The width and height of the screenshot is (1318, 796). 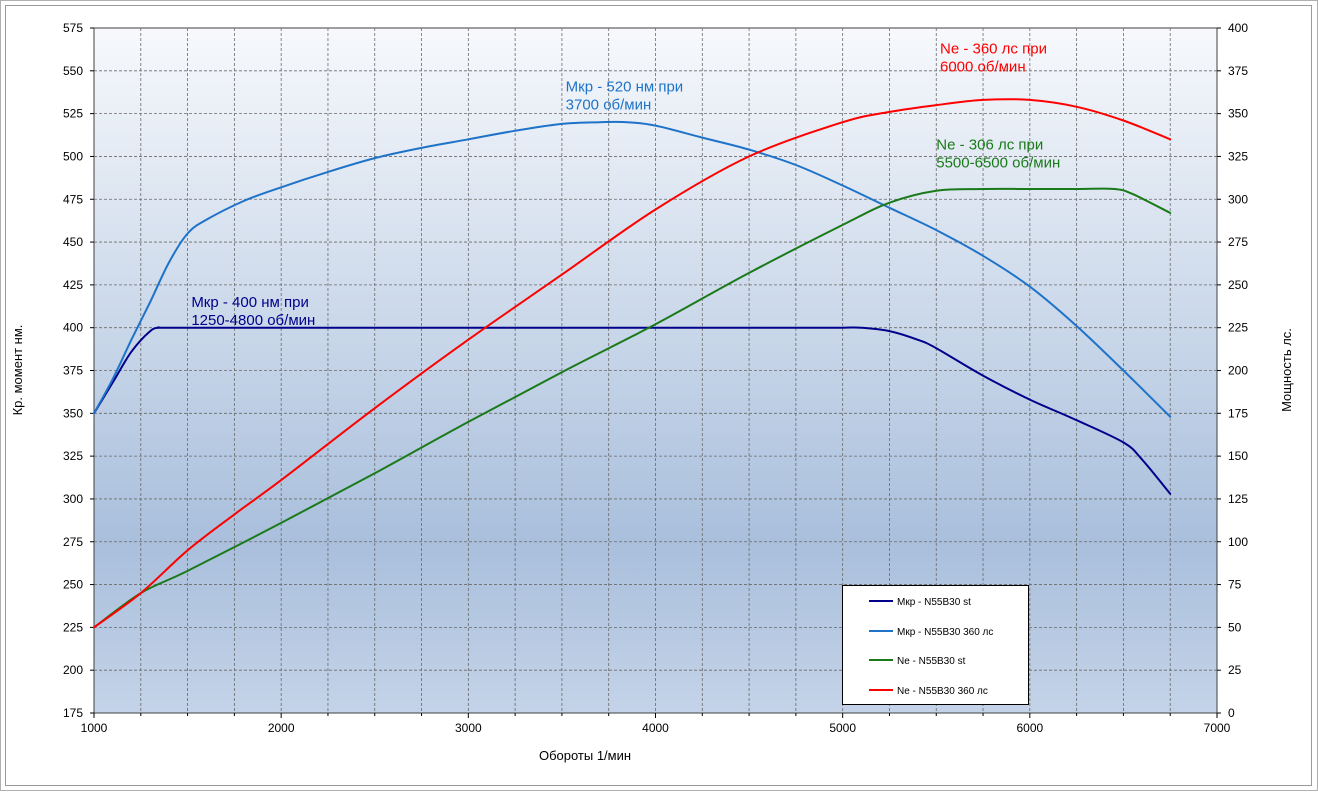 What do you see at coordinates (1238, 328) in the screenshot?
I see `y-right-tick-label: 225` at bounding box center [1238, 328].